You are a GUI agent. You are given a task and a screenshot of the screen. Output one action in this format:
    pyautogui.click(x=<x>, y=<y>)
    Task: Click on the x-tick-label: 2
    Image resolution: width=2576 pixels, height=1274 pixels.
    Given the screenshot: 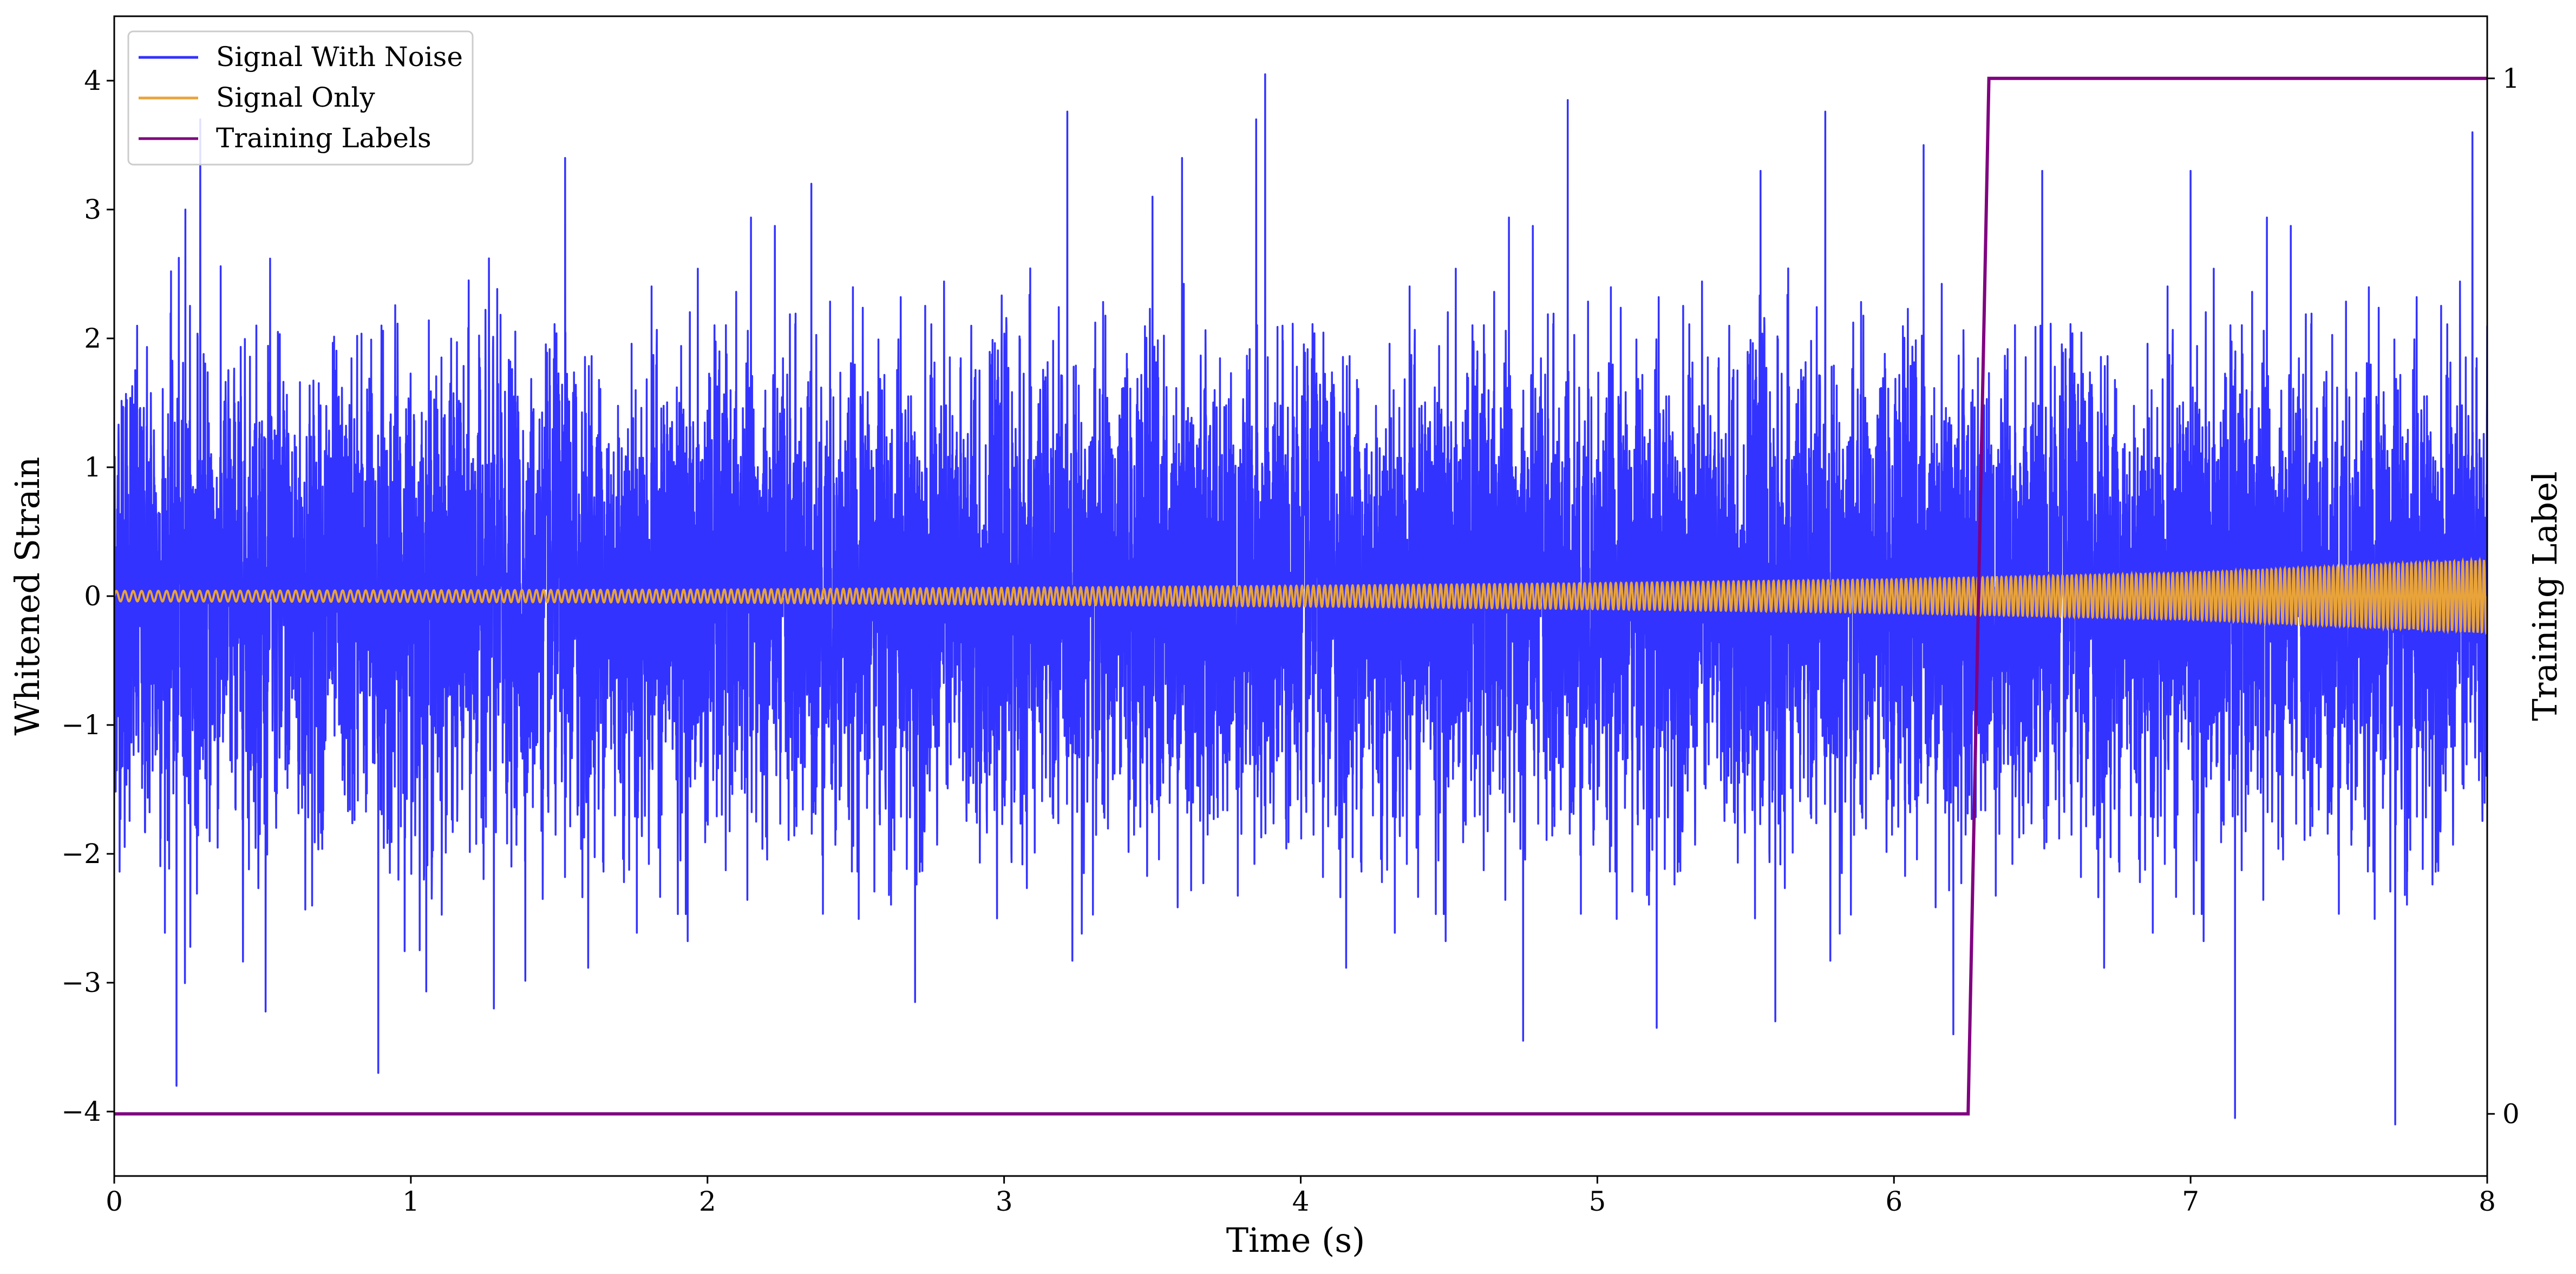 What is the action you would take?
    pyautogui.click(x=707, y=1201)
    